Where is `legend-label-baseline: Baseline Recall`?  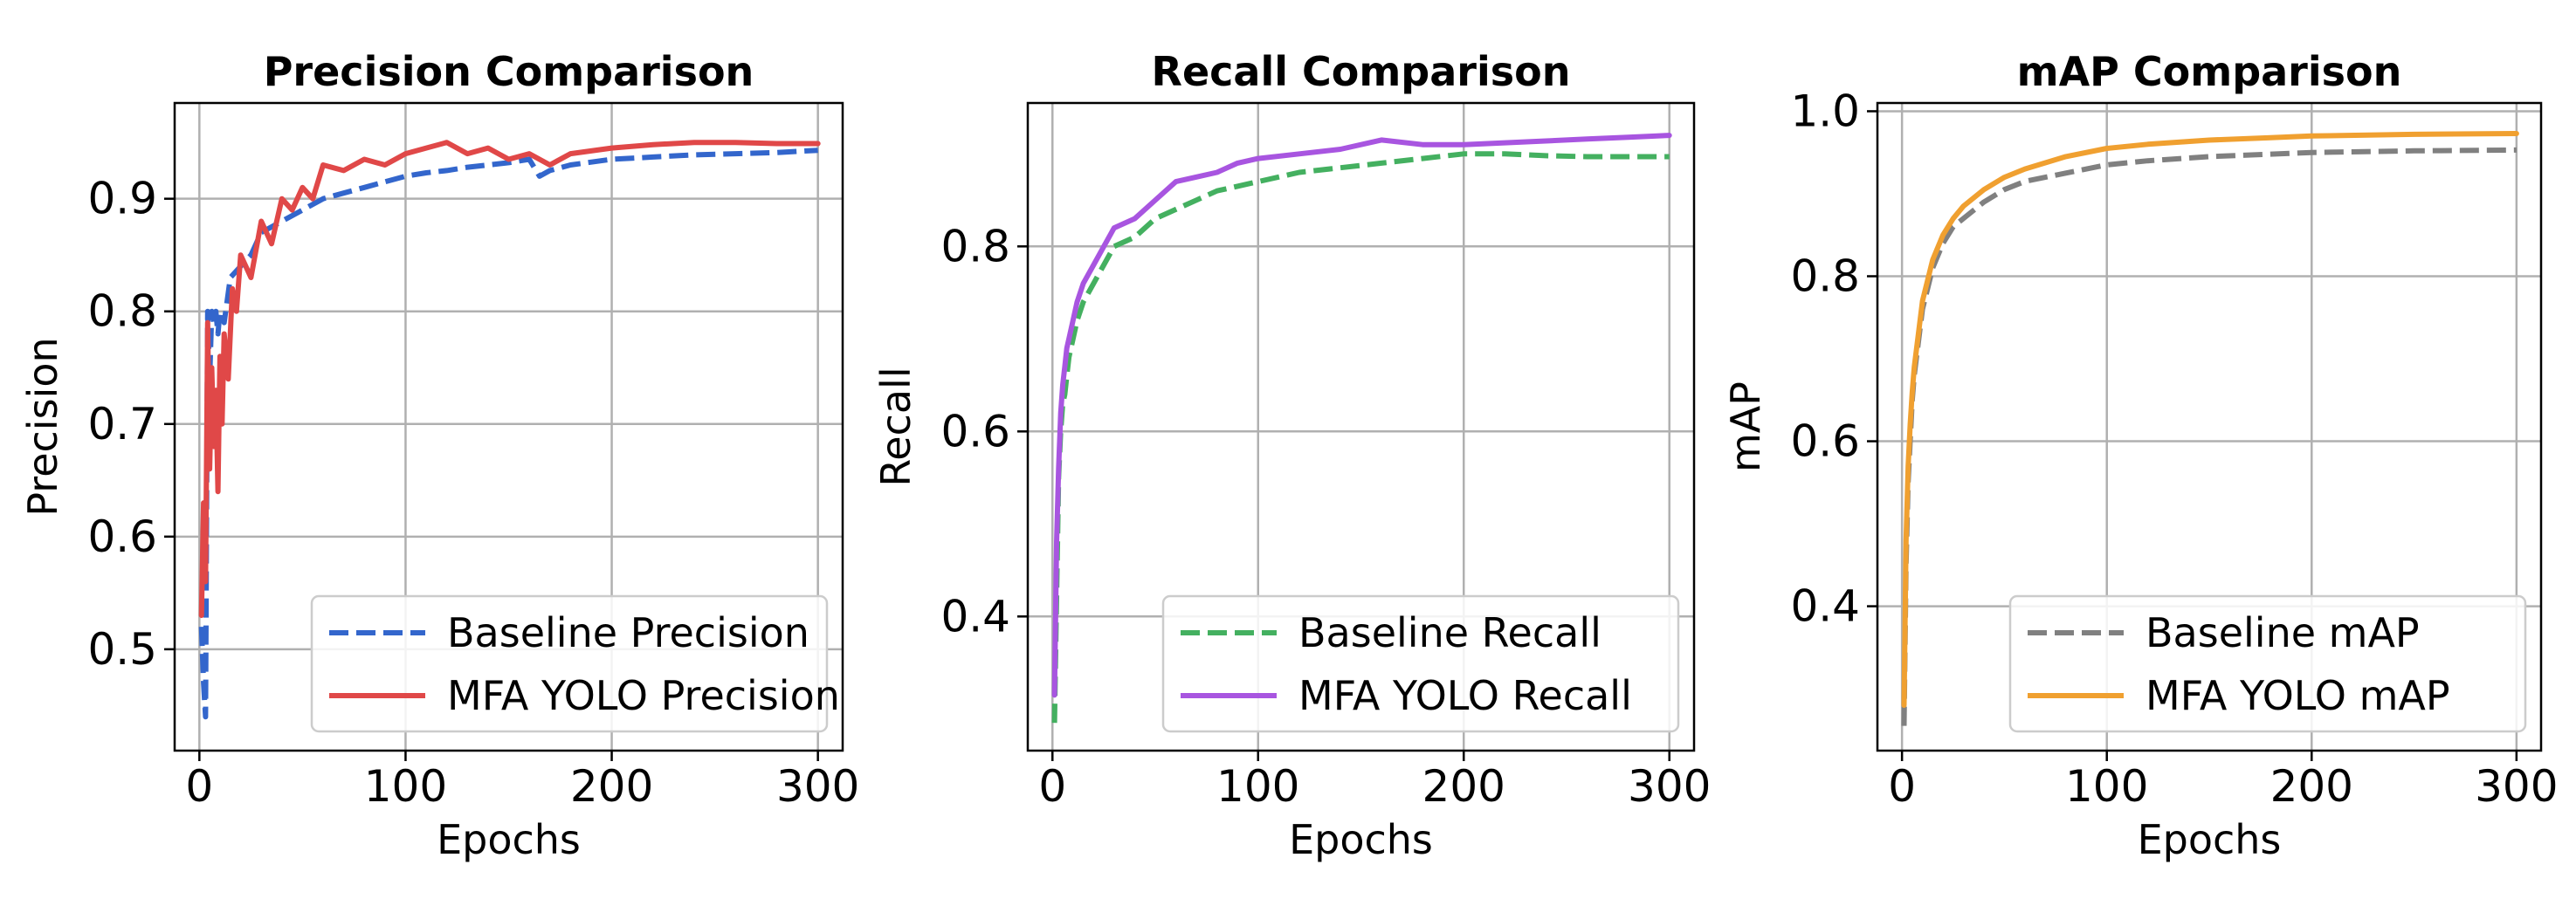
legend-label-baseline: Baseline Recall is located at coordinates (1449, 632).